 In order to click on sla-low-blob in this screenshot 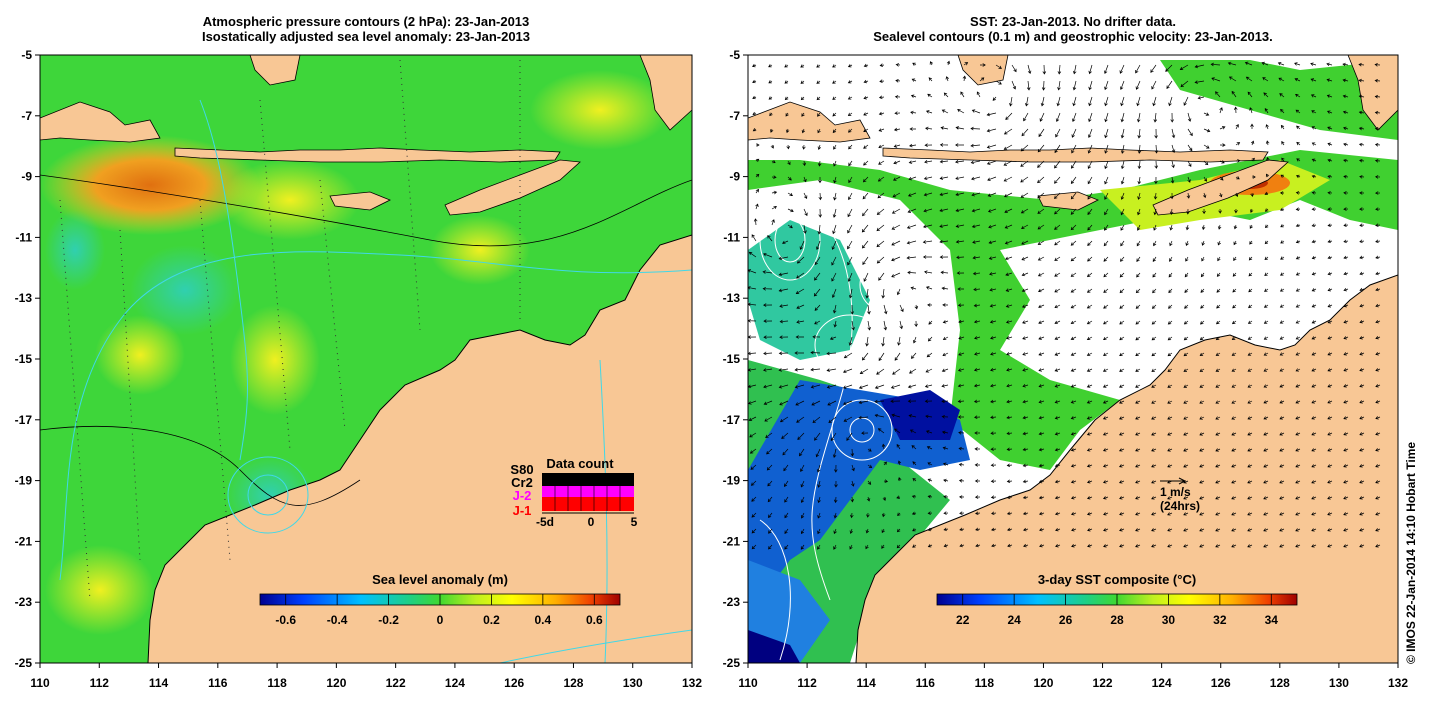, I will do `click(75, 250)`.